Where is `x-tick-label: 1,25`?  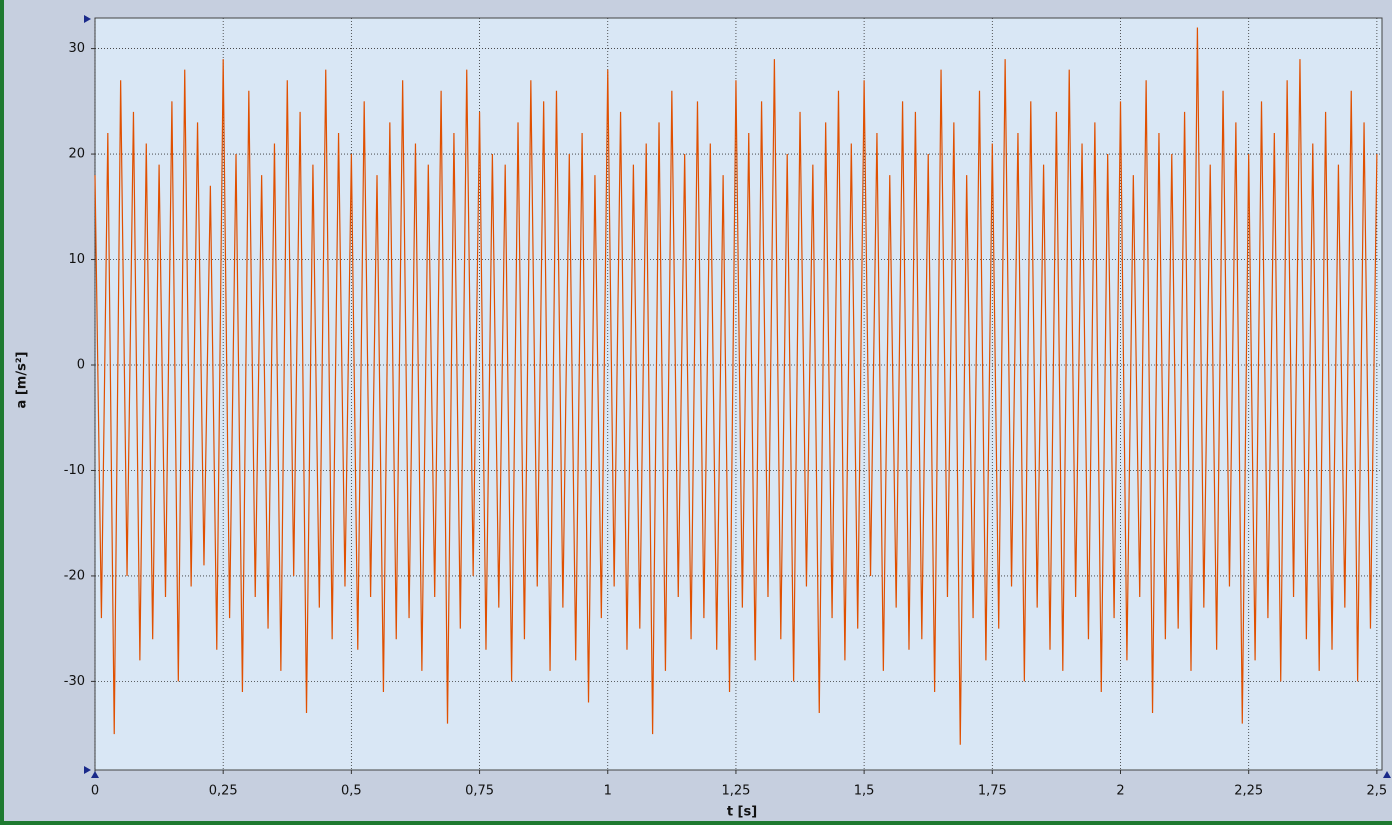 x-tick-label: 1,25 is located at coordinates (735, 791).